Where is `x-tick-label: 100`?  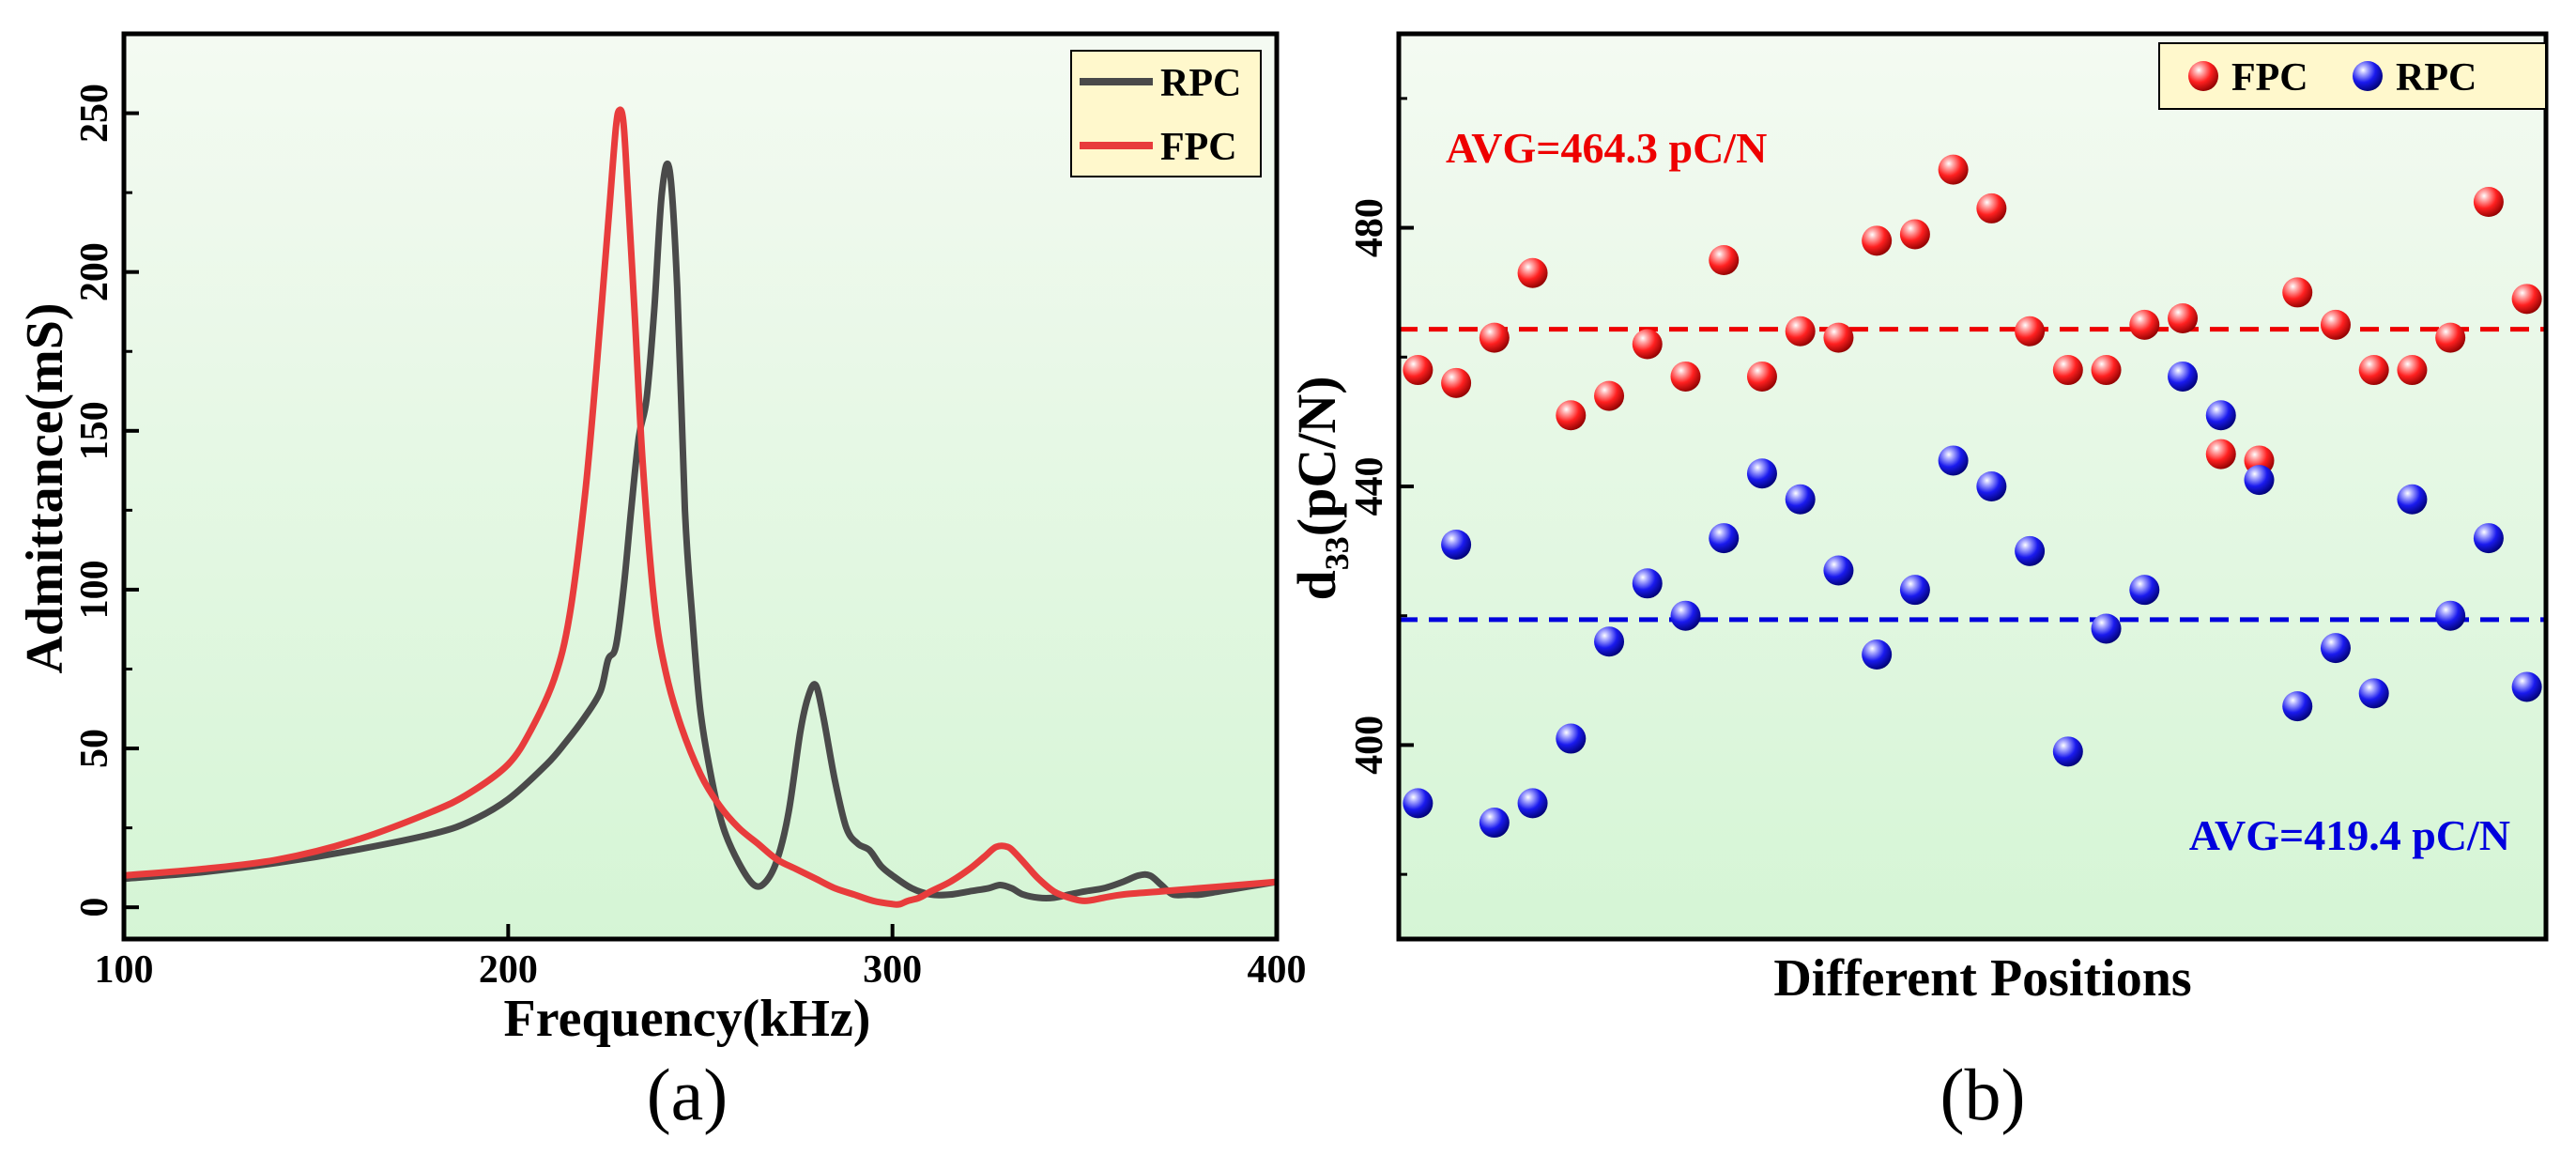 x-tick-label: 100 is located at coordinates (125, 970).